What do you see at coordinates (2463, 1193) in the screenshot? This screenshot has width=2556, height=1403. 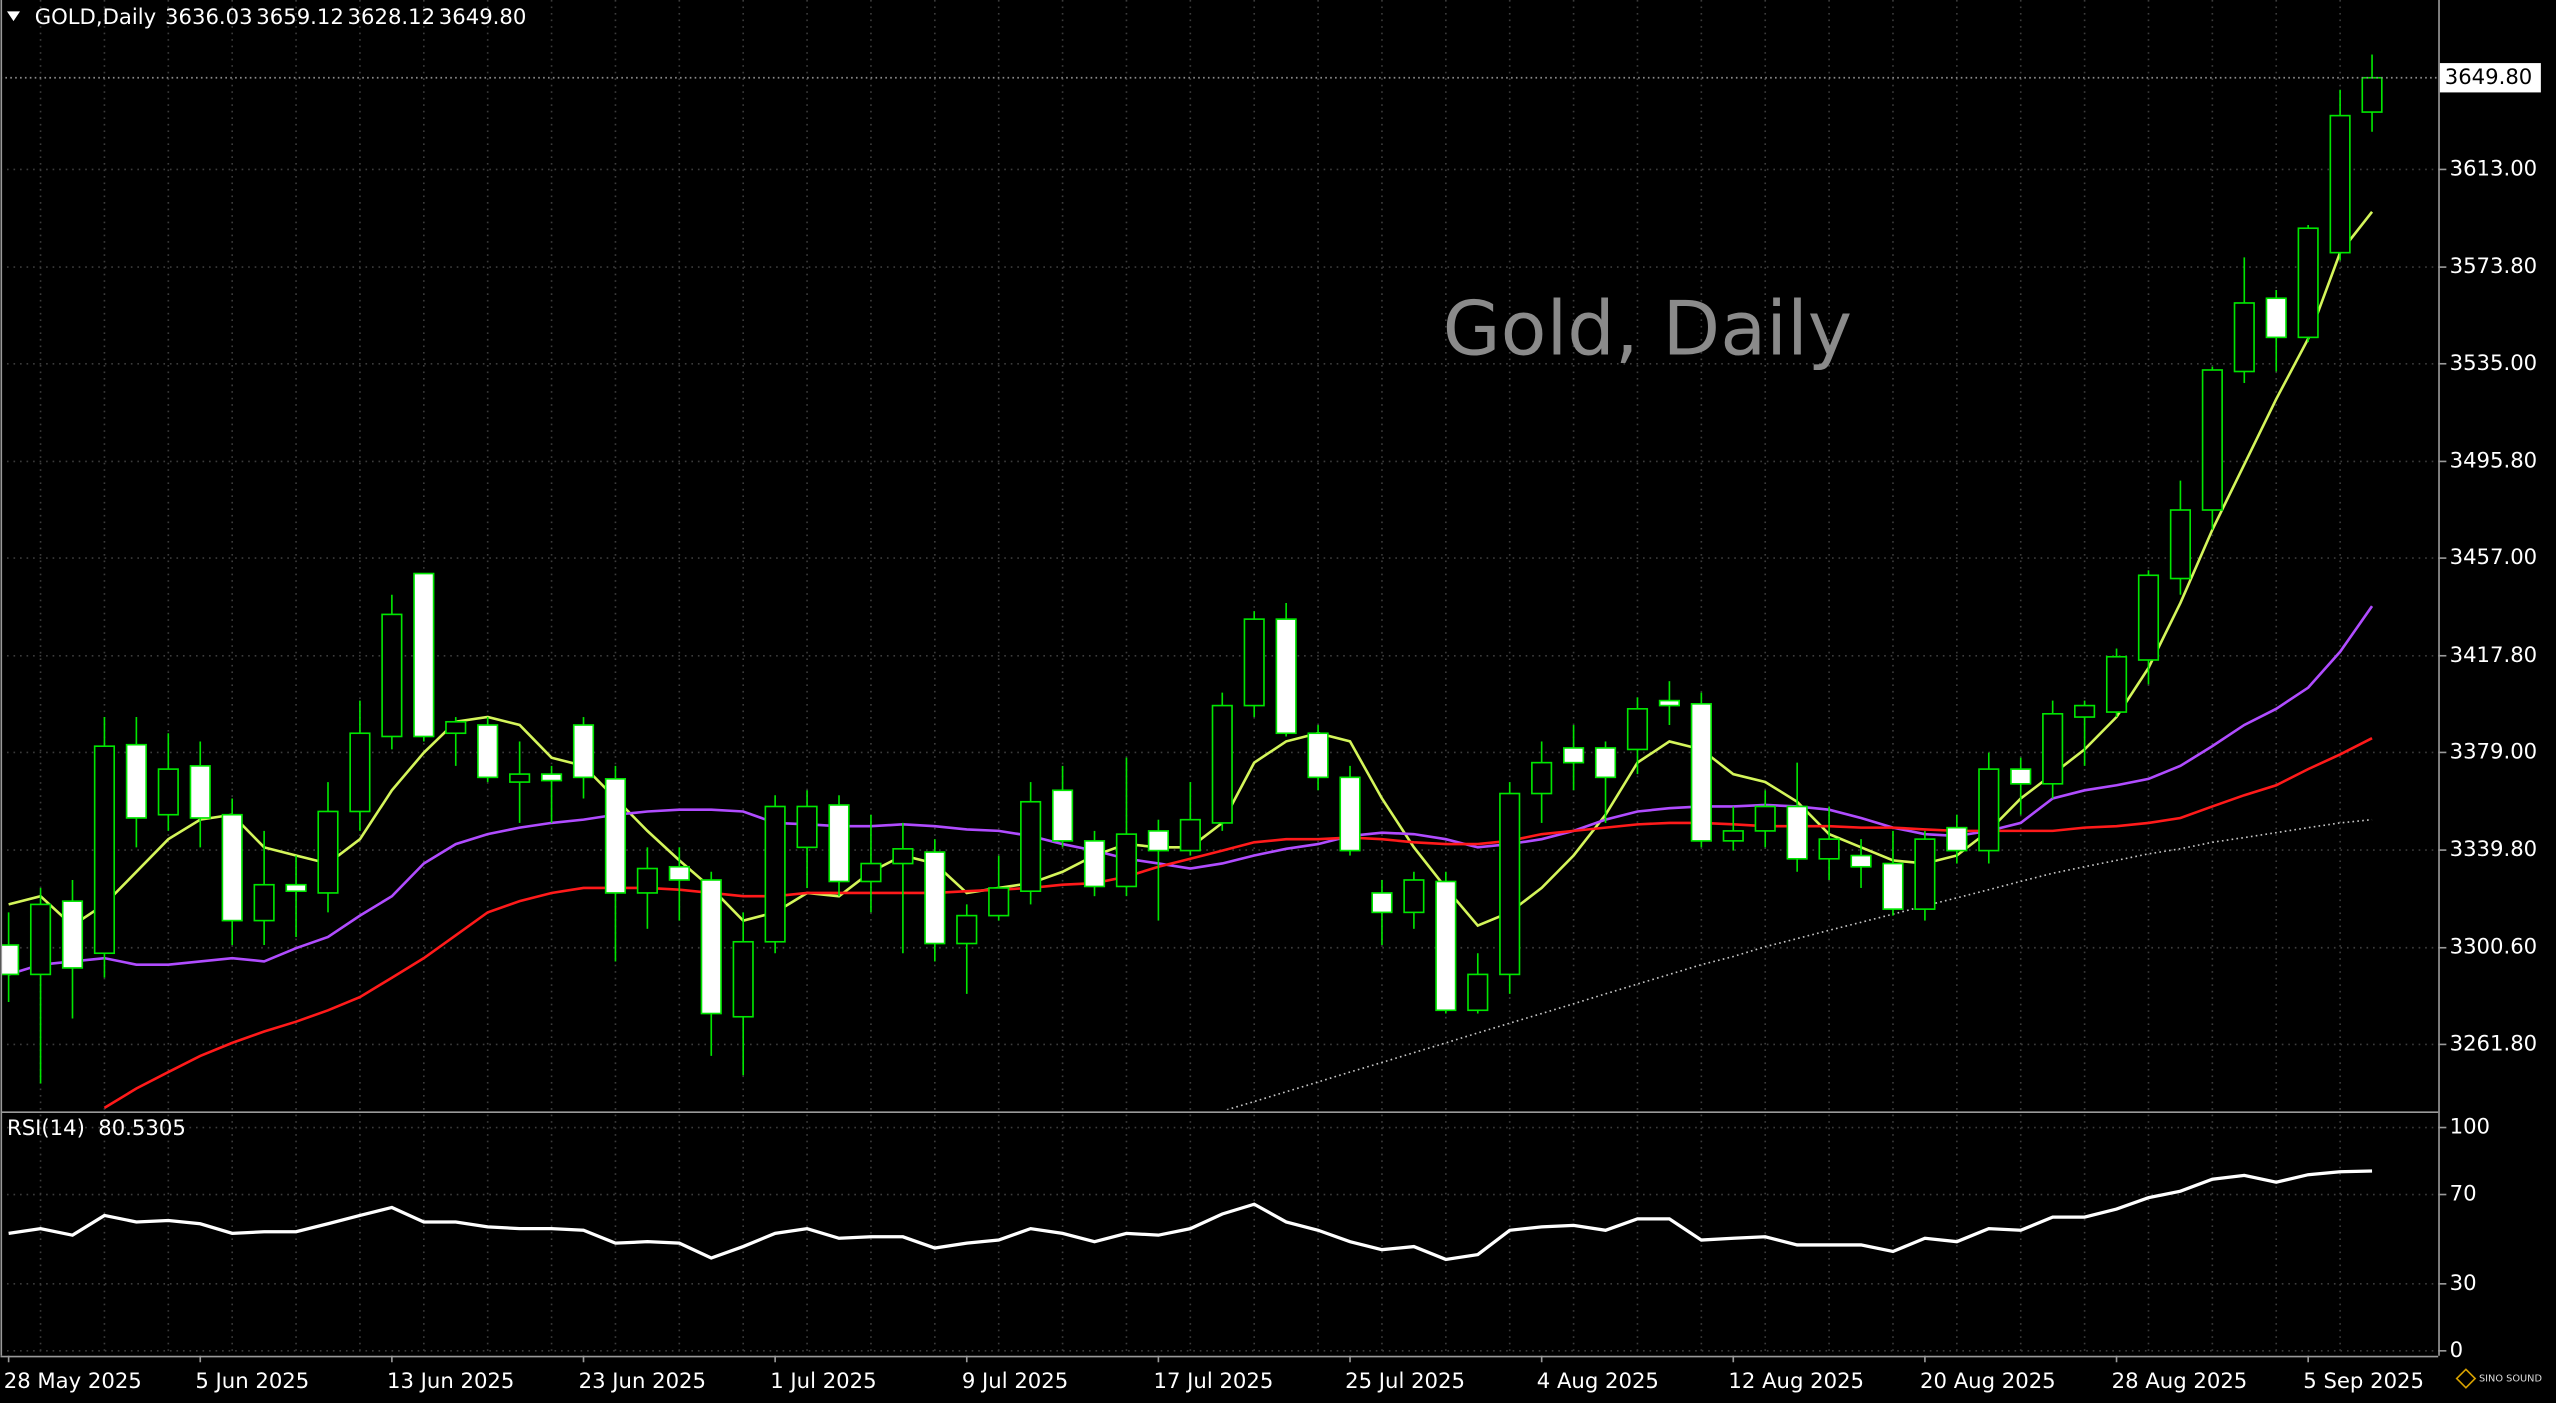 I see `y-tick-label: 70` at bounding box center [2463, 1193].